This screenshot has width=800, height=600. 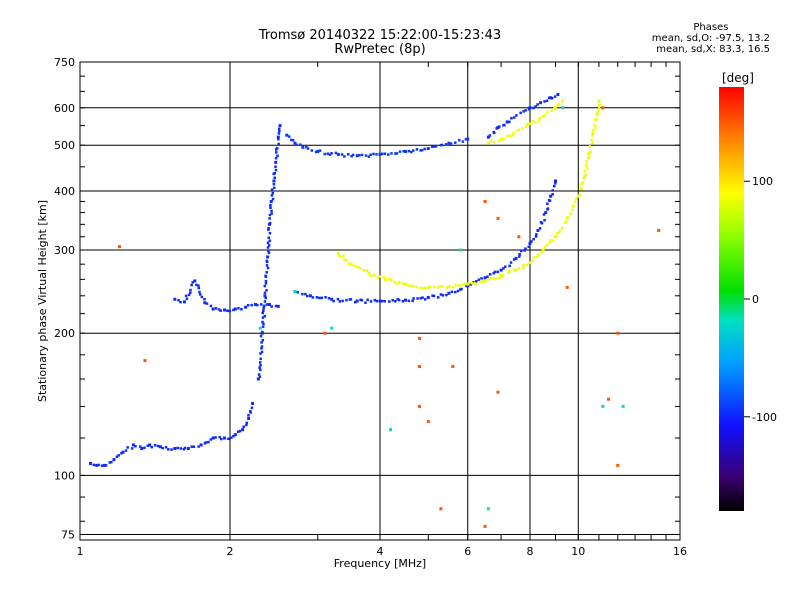 What do you see at coordinates (64, 250) in the screenshot?
I see `y-tick-label: 300` at bounding box center [64, 250].